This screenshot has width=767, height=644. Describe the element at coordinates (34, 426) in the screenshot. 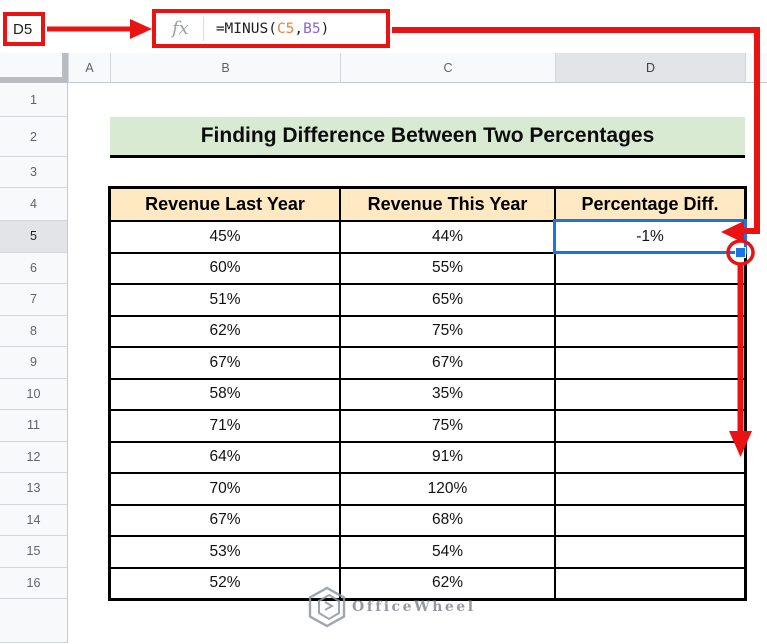

I see `row-header-11: 11` at that location.